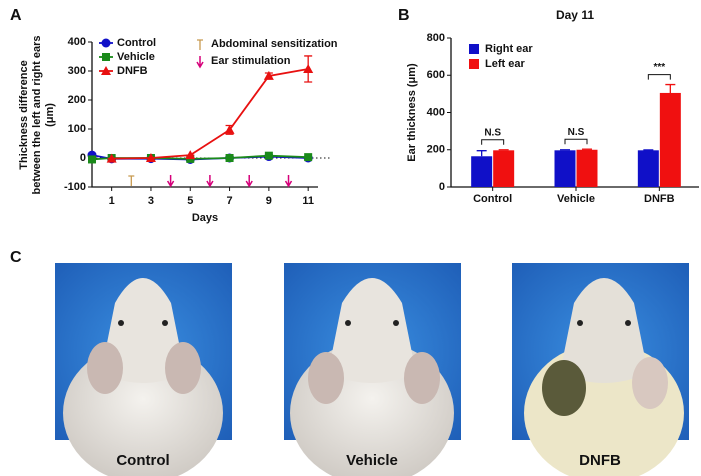 This screenshot has width=701, height=476. I want to click on x-tick-label: 1, so click(112, 201).